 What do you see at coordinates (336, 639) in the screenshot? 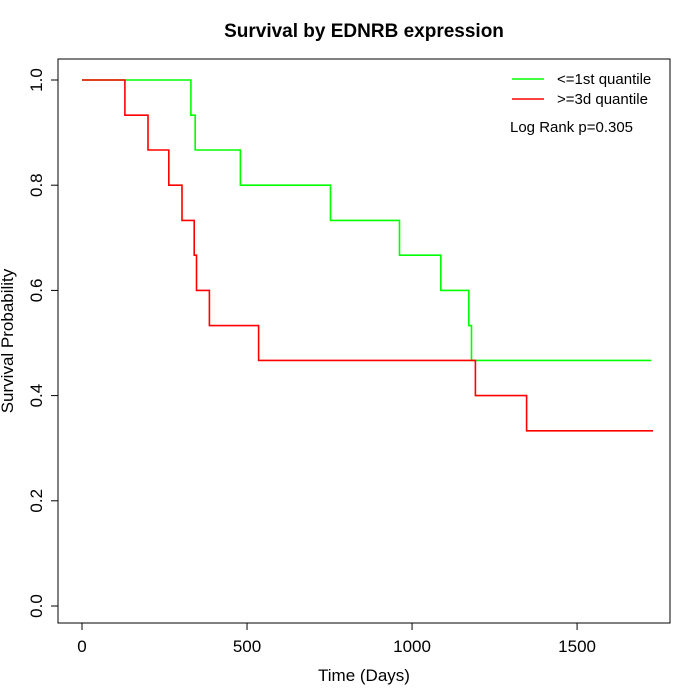
I see `x-axis: 0 500 1000 1500` at bounding box center [336, 639].